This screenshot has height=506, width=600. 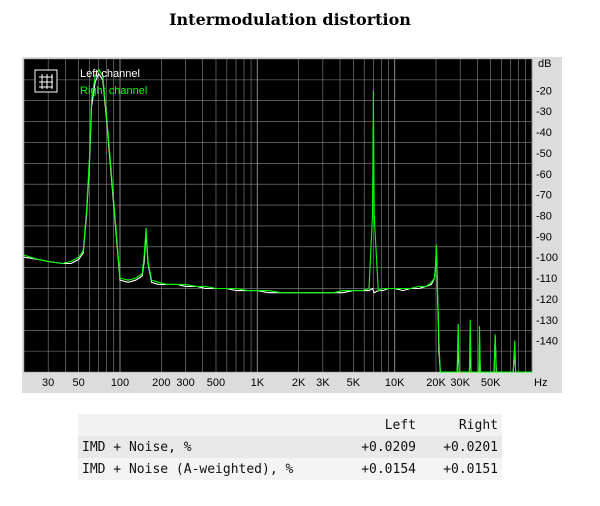 What do you see at coordinates (547, 300) in the screenshot?
I see `y-tick-label: -120` at bounding box center [547, 300].